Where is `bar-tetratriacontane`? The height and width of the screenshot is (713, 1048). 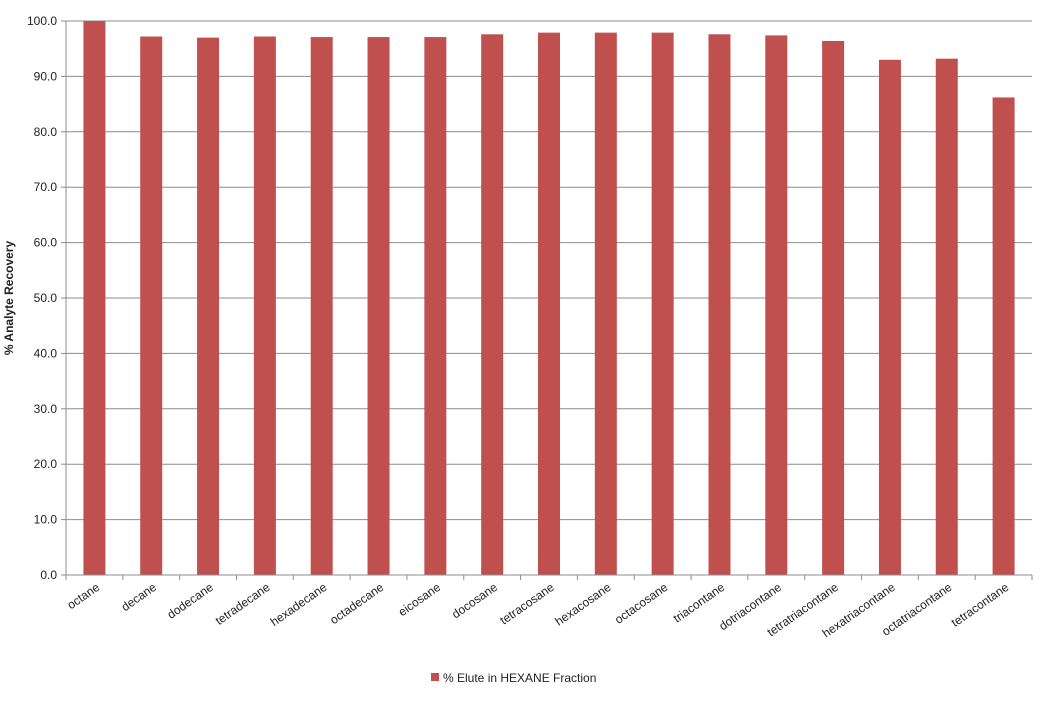 bar-tetratriacontane is located at coordinates (833, 308).